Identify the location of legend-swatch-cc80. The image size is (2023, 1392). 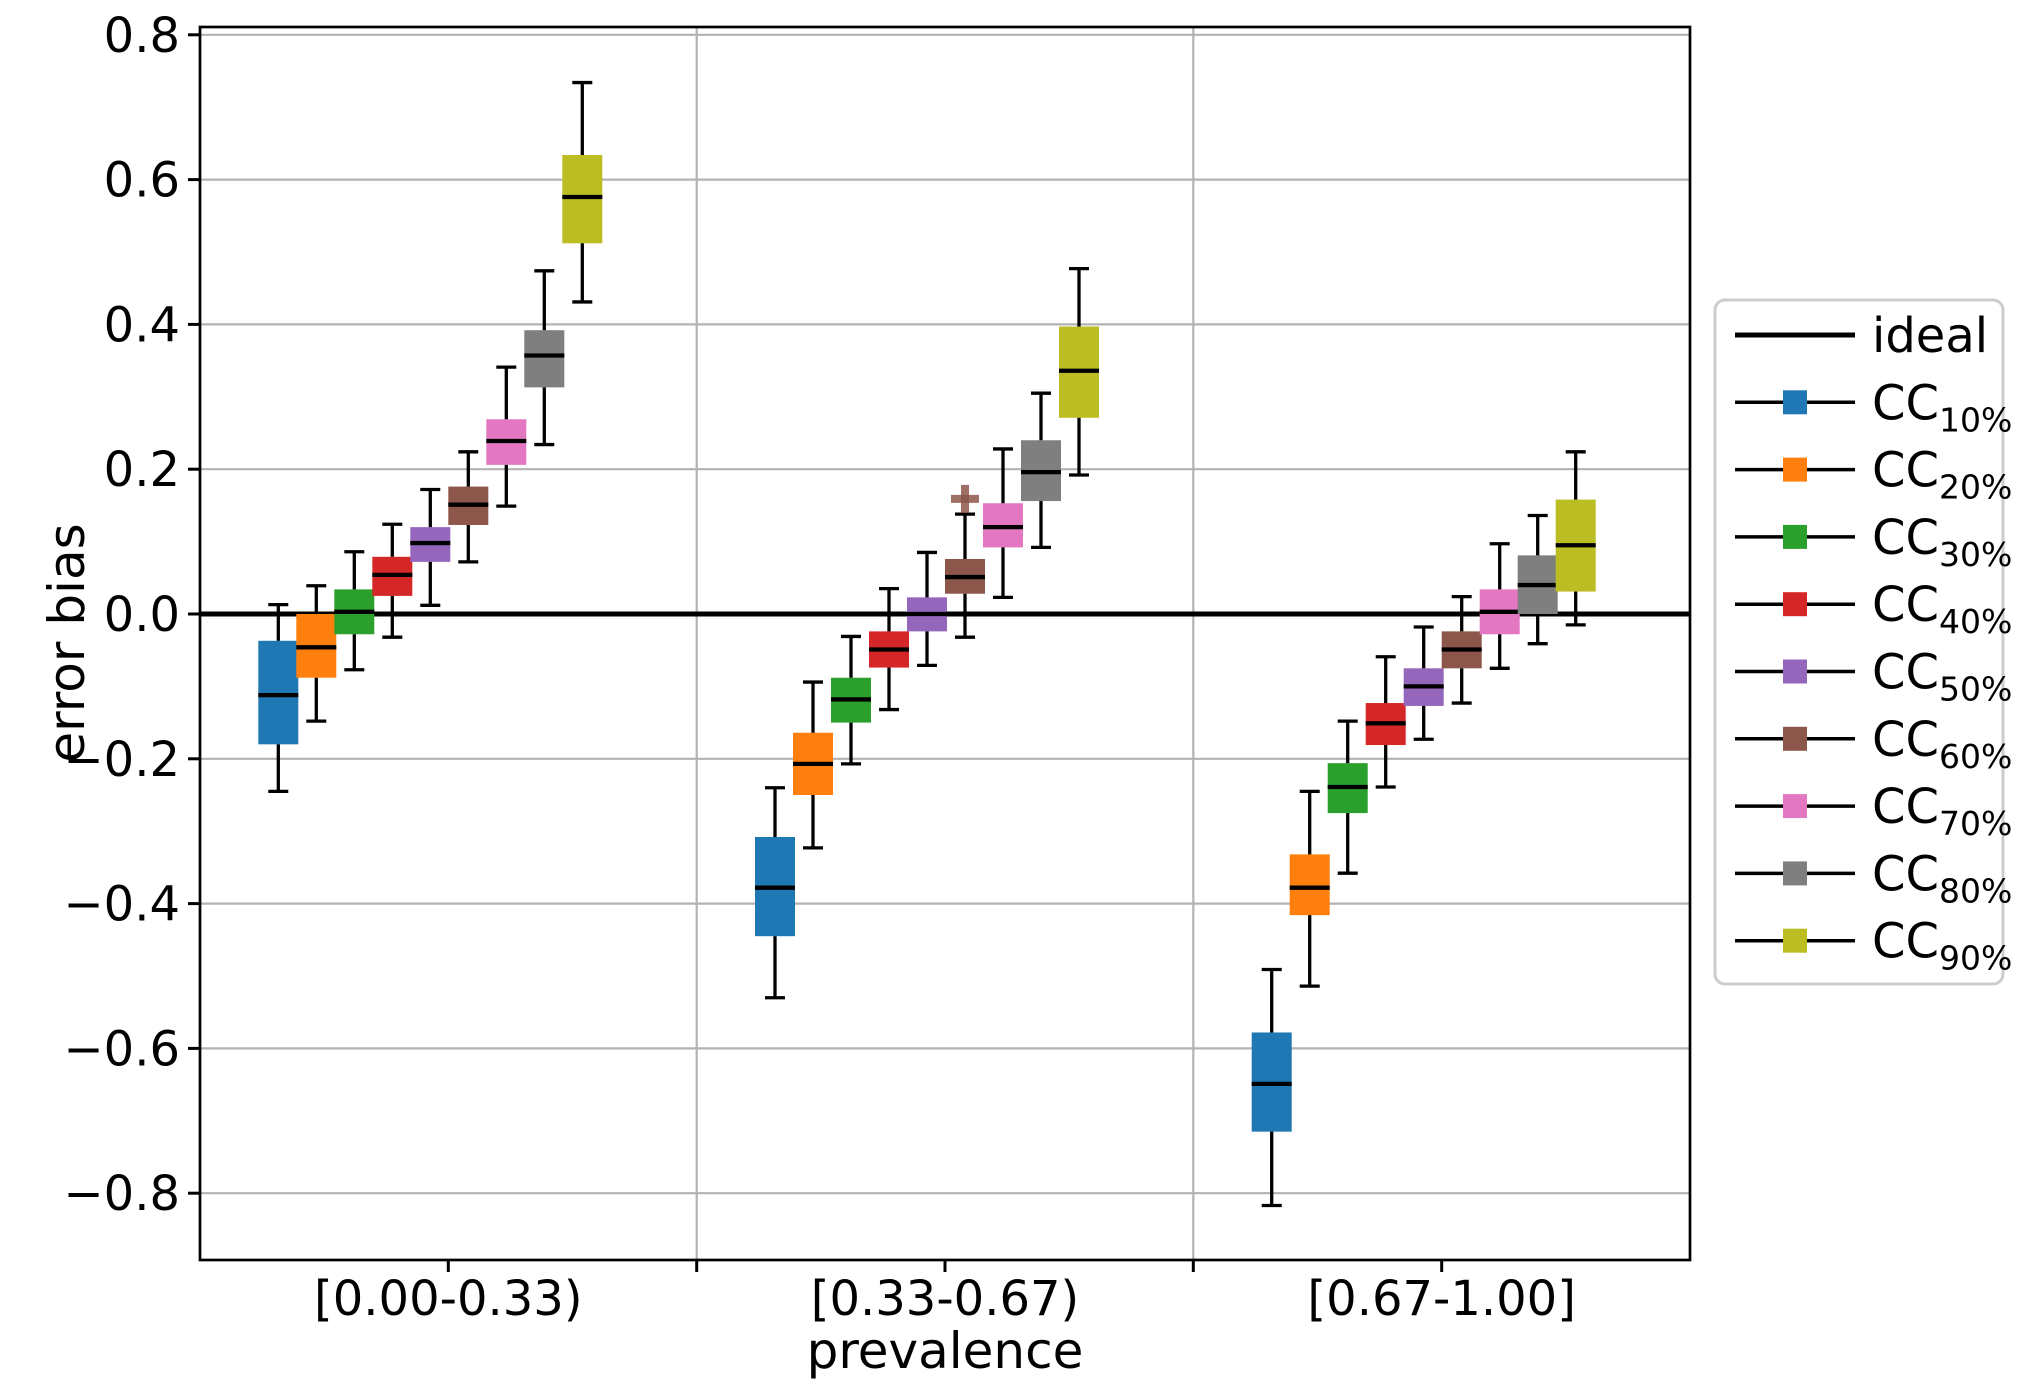
(1795, 873).